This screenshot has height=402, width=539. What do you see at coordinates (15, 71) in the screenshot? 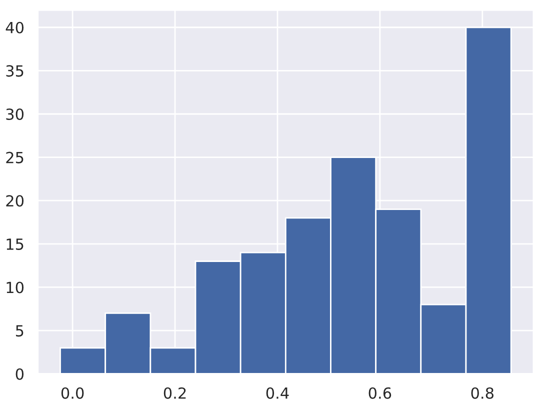
I see `y-tick-label: 35` at bounding box center [15, 71].